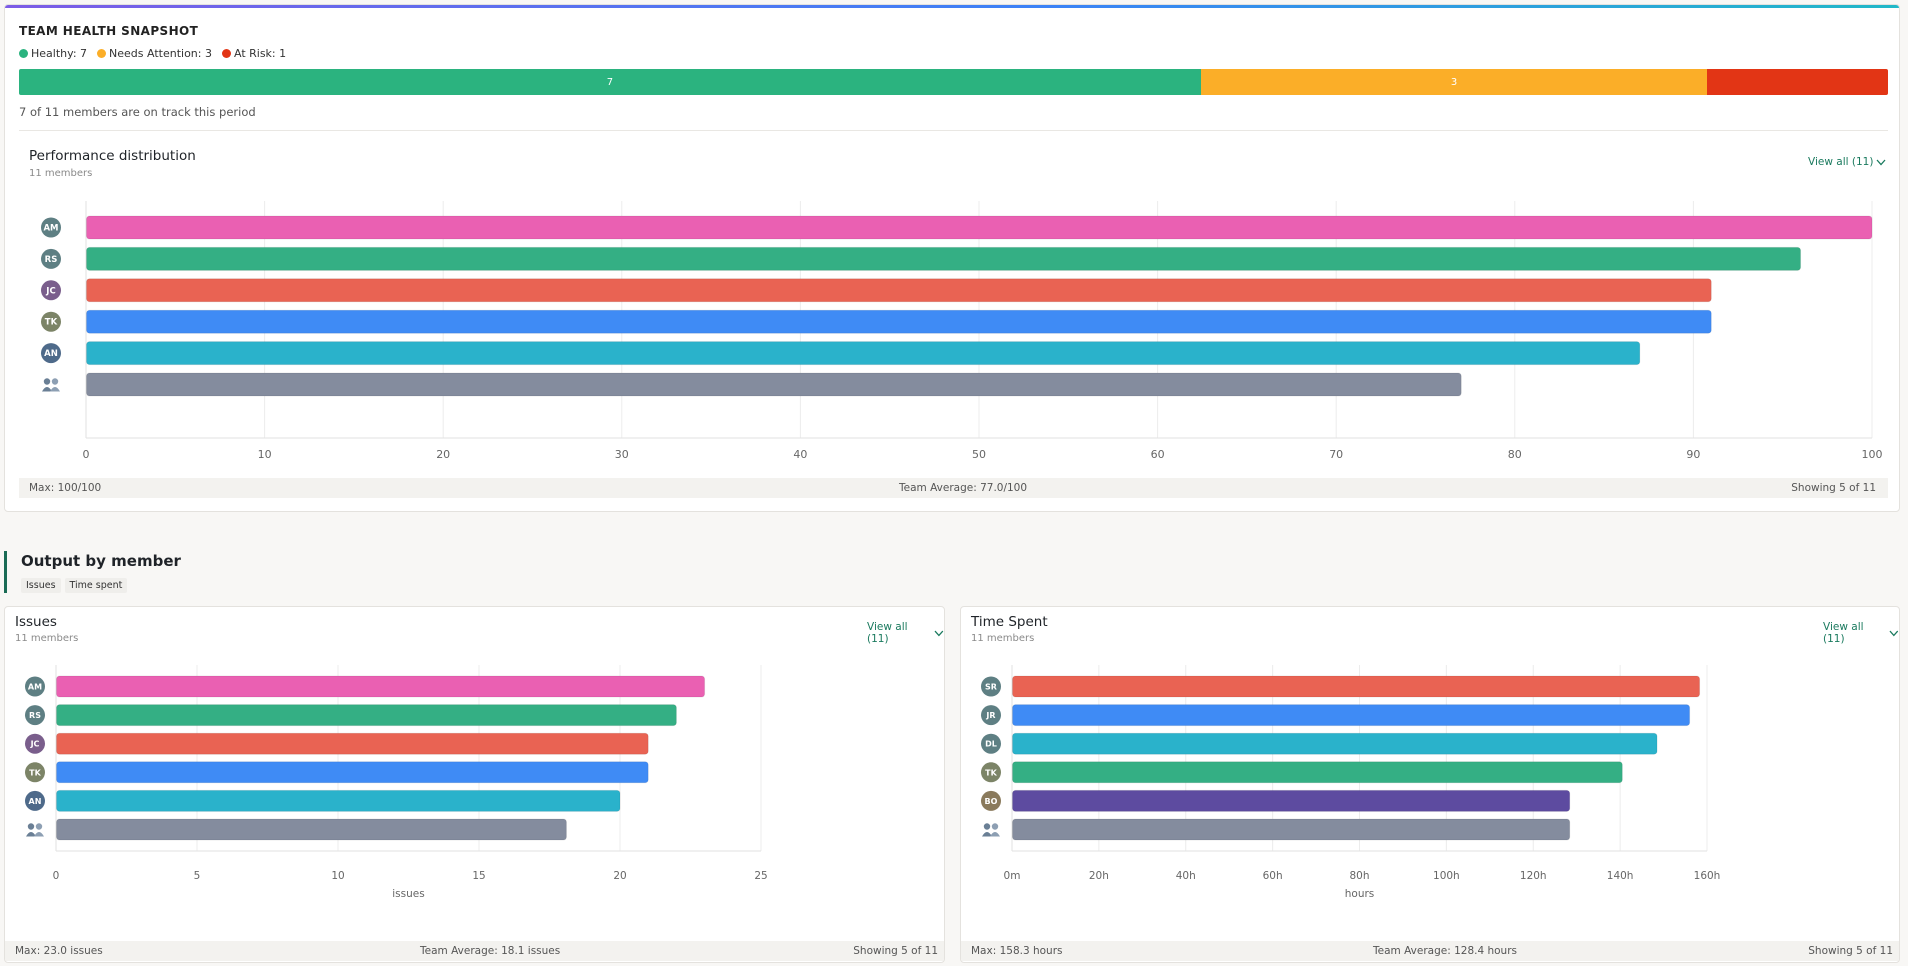 Image resolution: width=1908 pixels, height=966 pixels. What do you see at coordinates (101, 561) in the screenshot?
I see `output-title: Output by member` at bounding box center [101, 561].